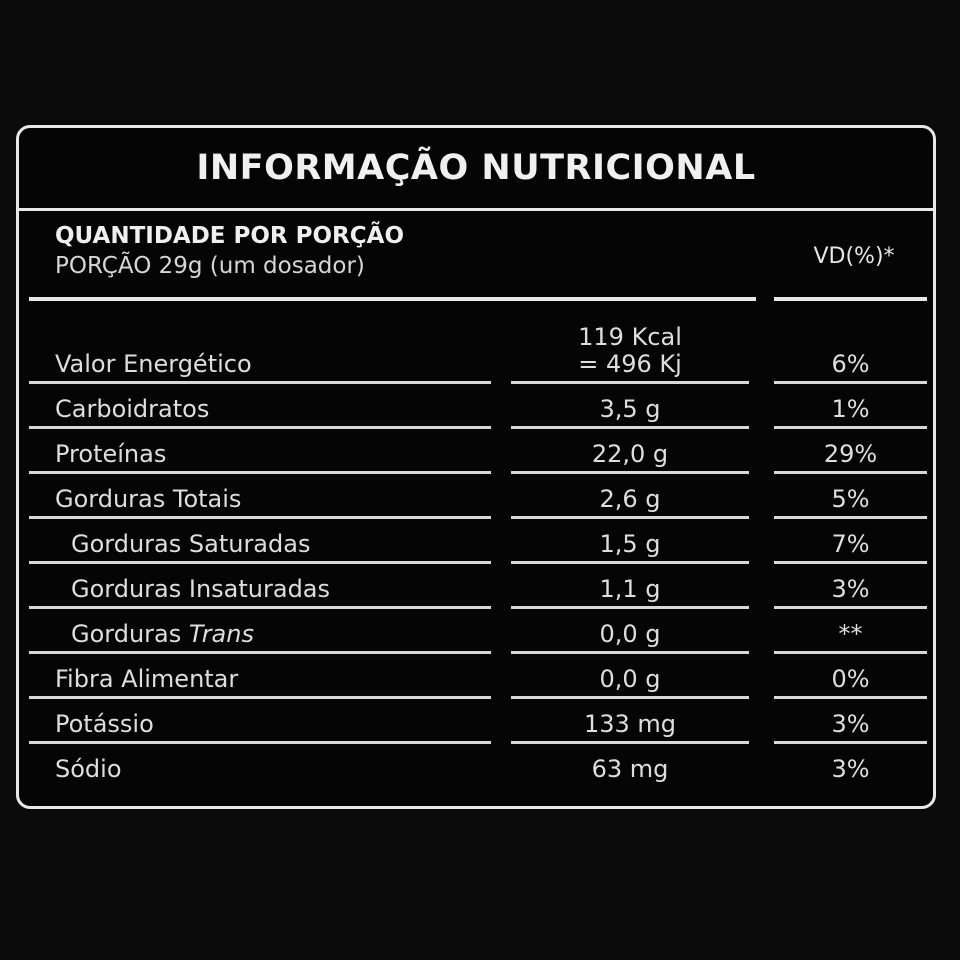  I want to click on nutrient-amount: 1,1 g, so click(630, 589).